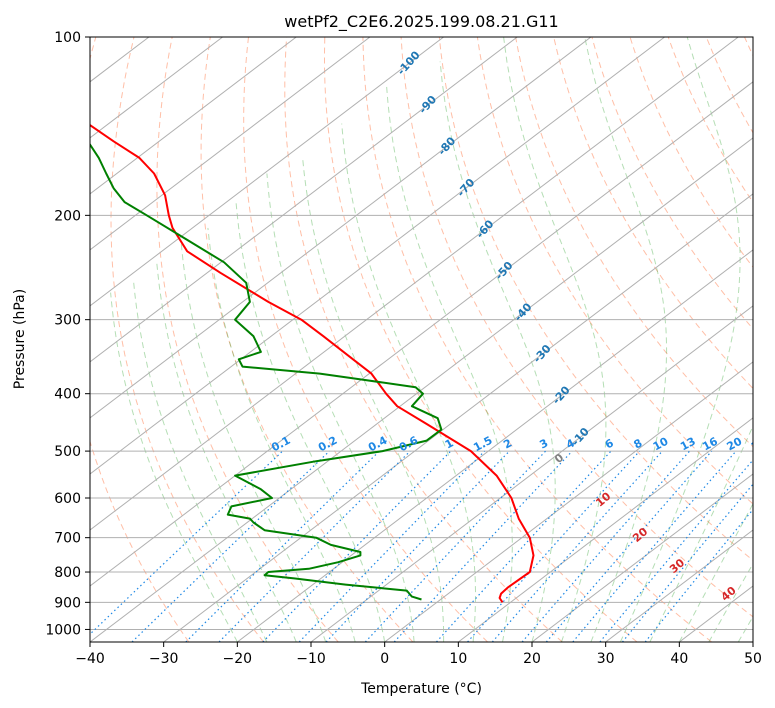  I want to click on x-tick-label: 0, so click(384, 659).